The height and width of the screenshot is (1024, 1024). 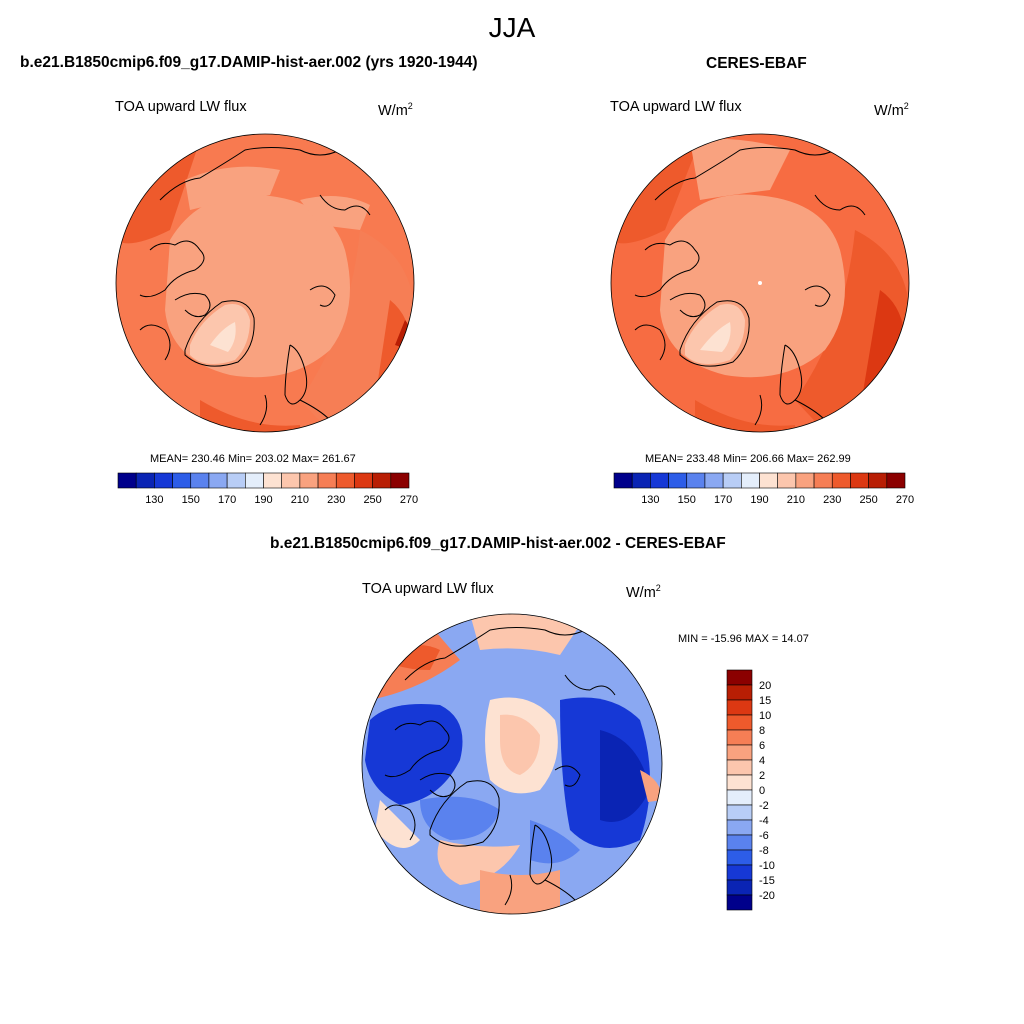 I want to click on panel-2-colorbar-tick-label: 170, so click(x=723, y=500).